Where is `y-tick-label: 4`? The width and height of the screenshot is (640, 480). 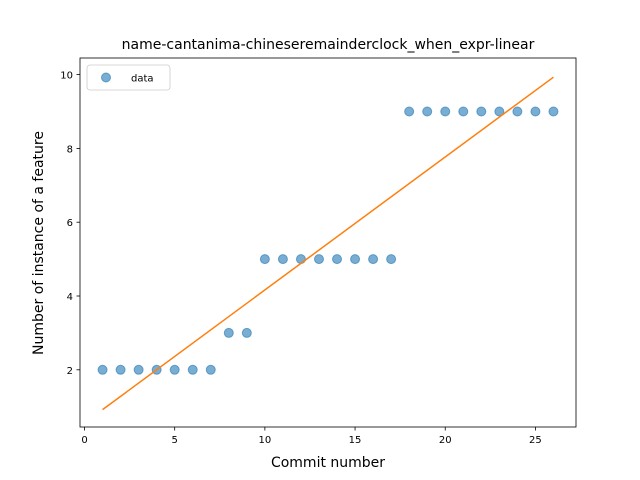
y-tick-label: 4 is located at coordinates (70, 297).